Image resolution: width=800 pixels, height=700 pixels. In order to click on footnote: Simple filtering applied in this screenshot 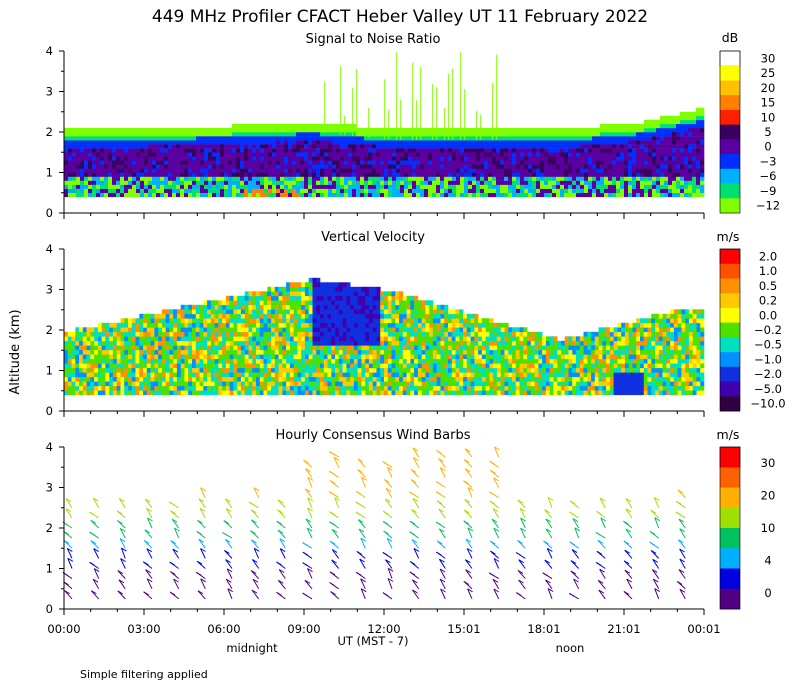, I will do `click(144, 674)`.